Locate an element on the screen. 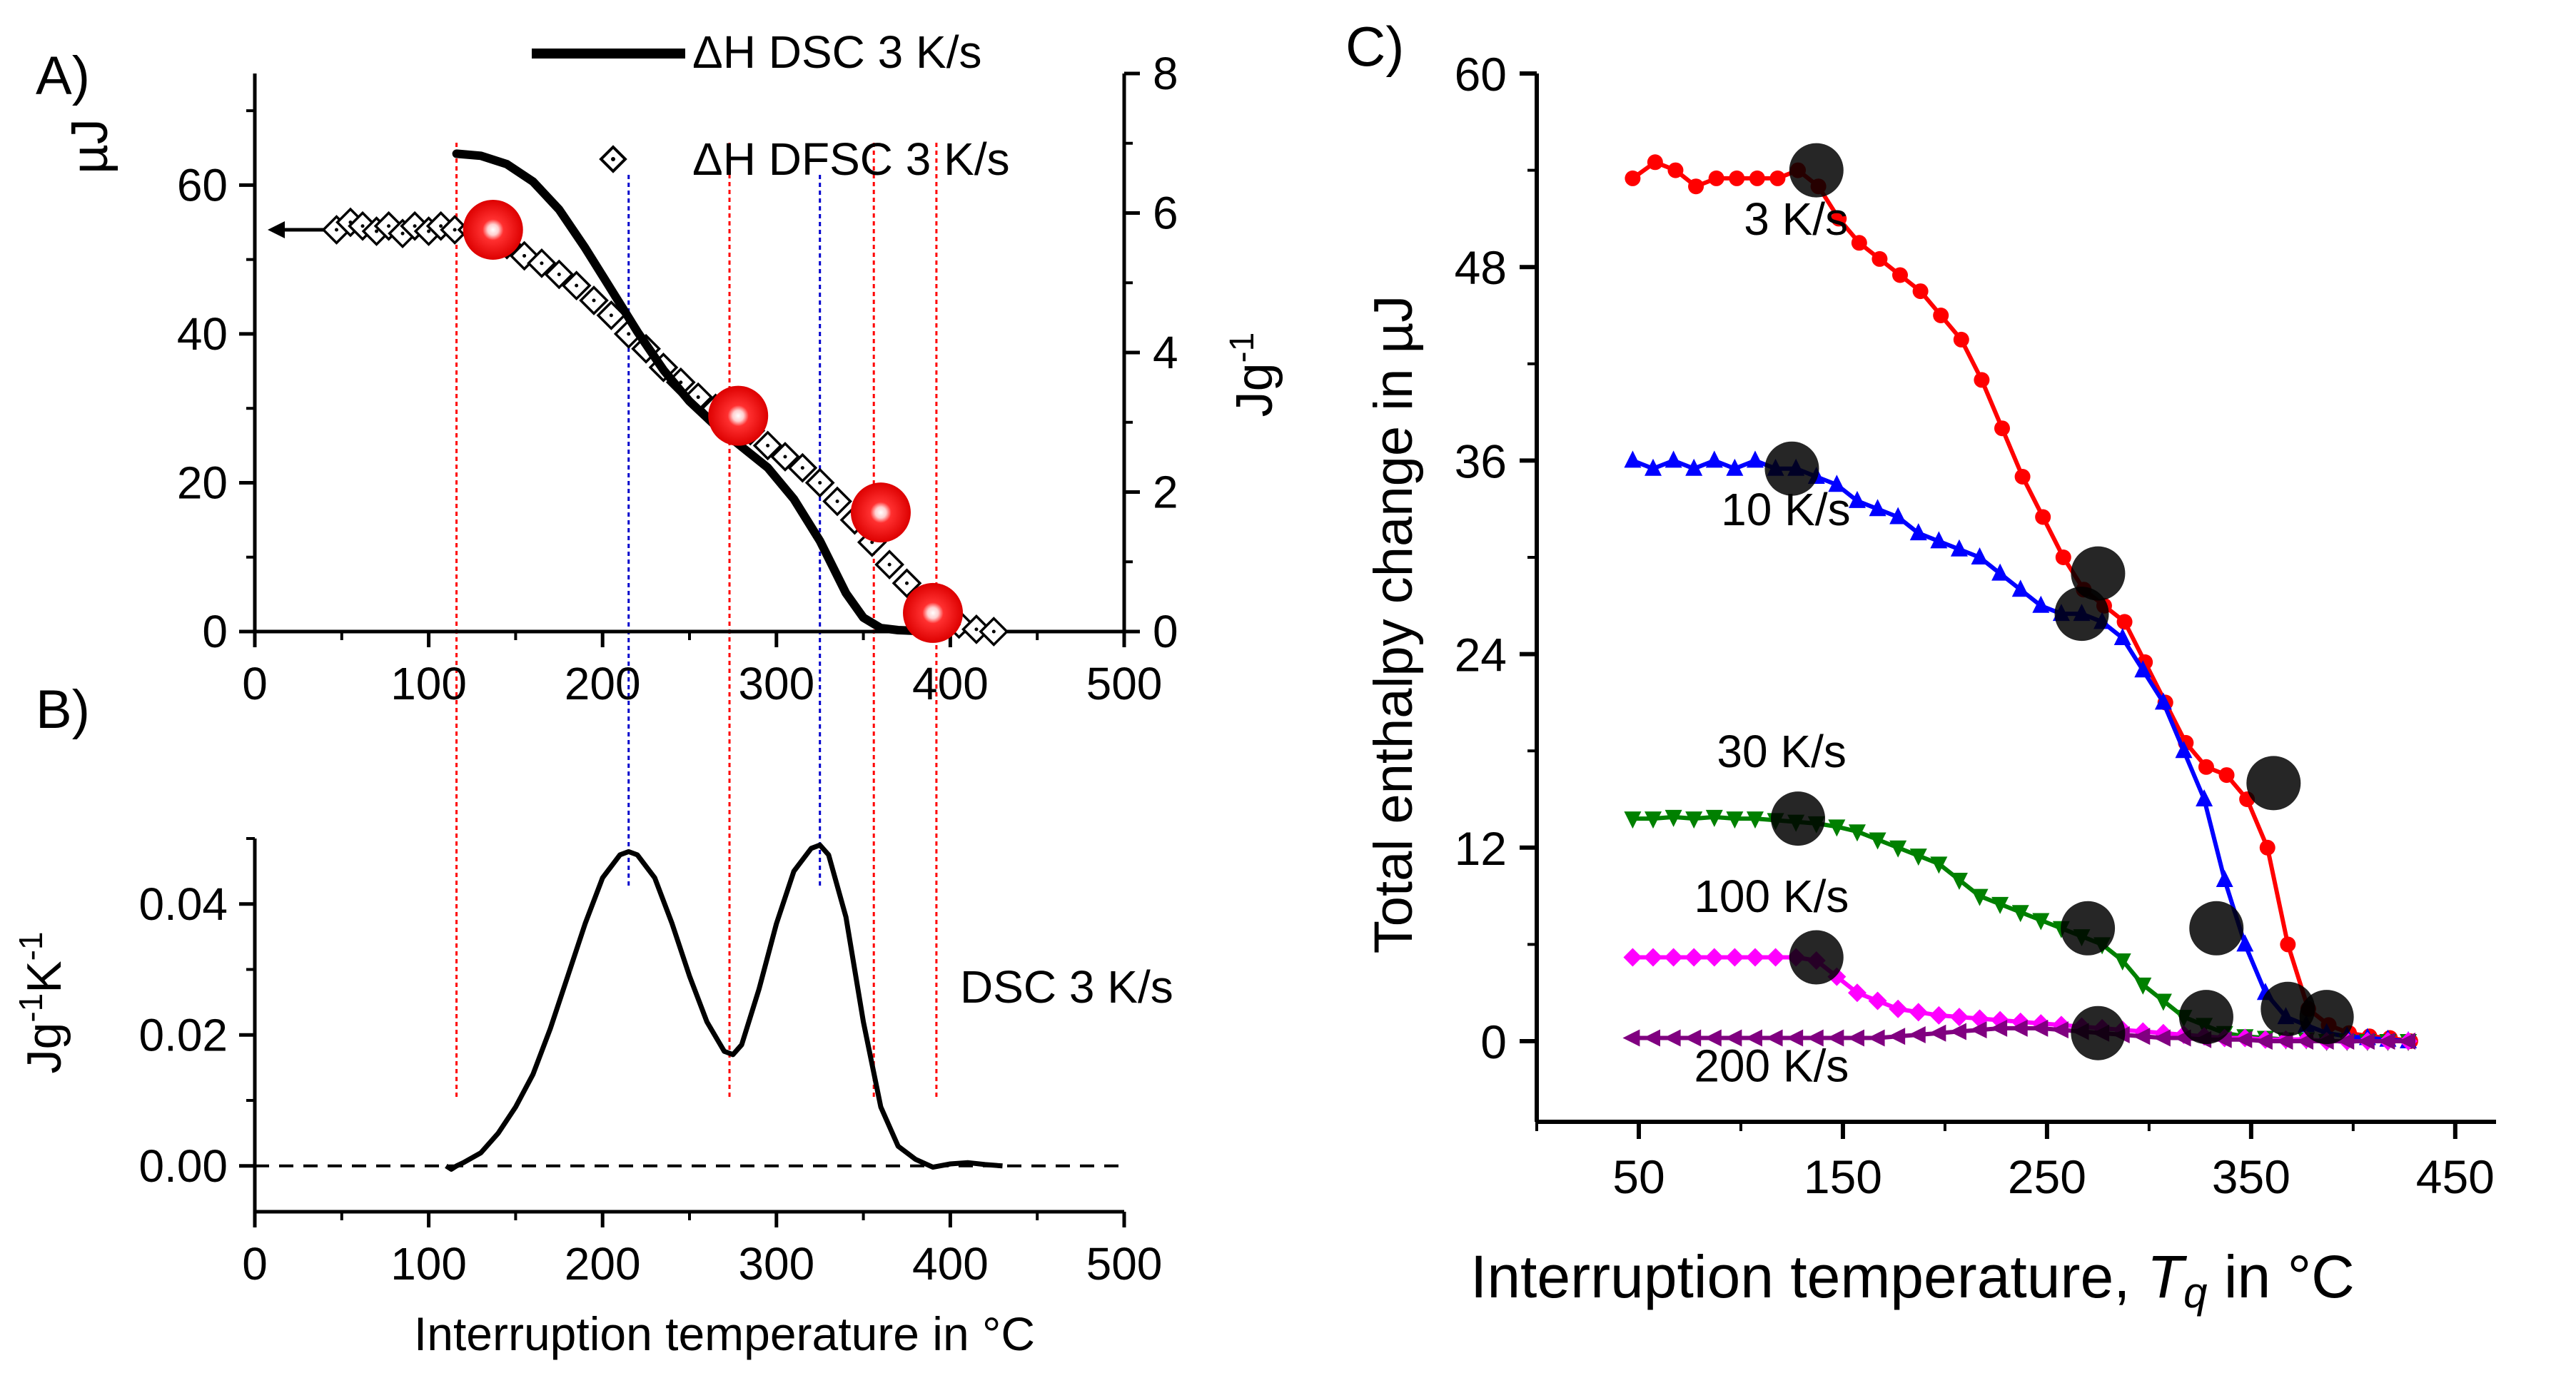 The image size is (2576, 1388). panel-a-guides is located at coordinates (696, 621).